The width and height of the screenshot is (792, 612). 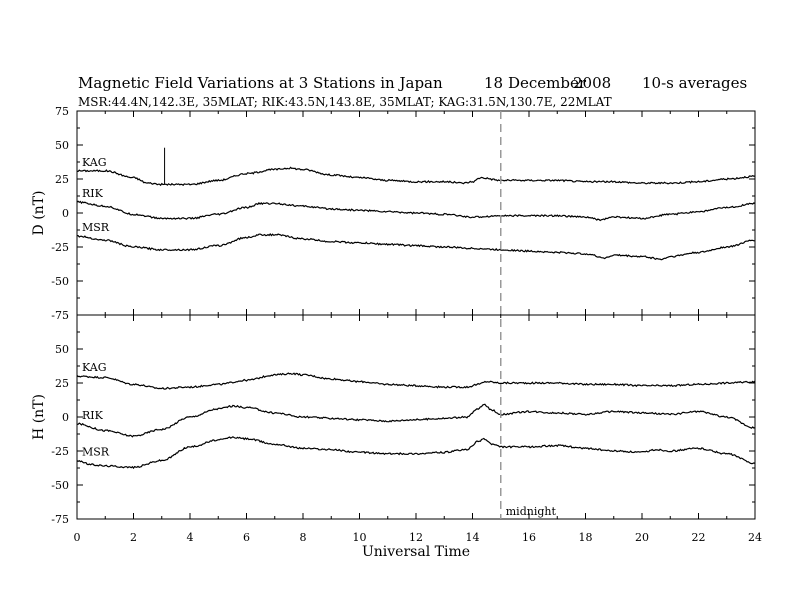 What do you see at coordinates (694, 83) in the screenshot?
I see `averaging-text: 10-s averages` at bounding box center [694, 83].